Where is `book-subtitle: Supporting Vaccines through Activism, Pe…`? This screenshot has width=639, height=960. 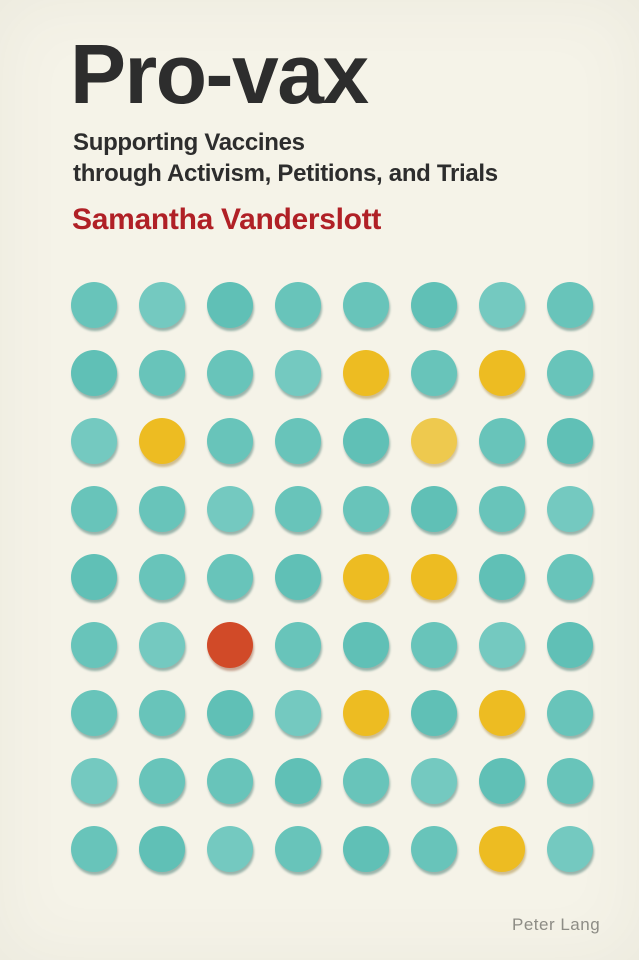
book-subtitle: Supporting Vaccines through Activism, Pe… is located at coordinates (285, 158).